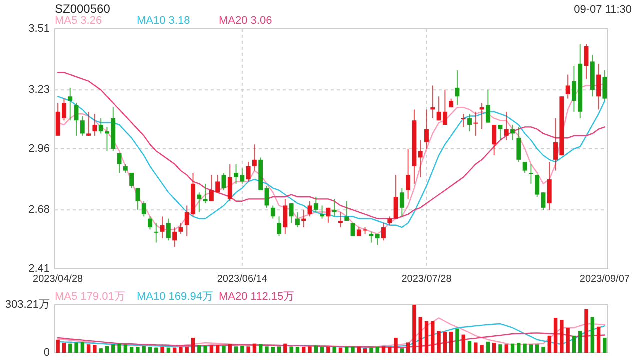  What do you see at coordinates (39, 268) in the screenshot?
I see `y-tick-label: 2.41` at bounding box center [39, 268].